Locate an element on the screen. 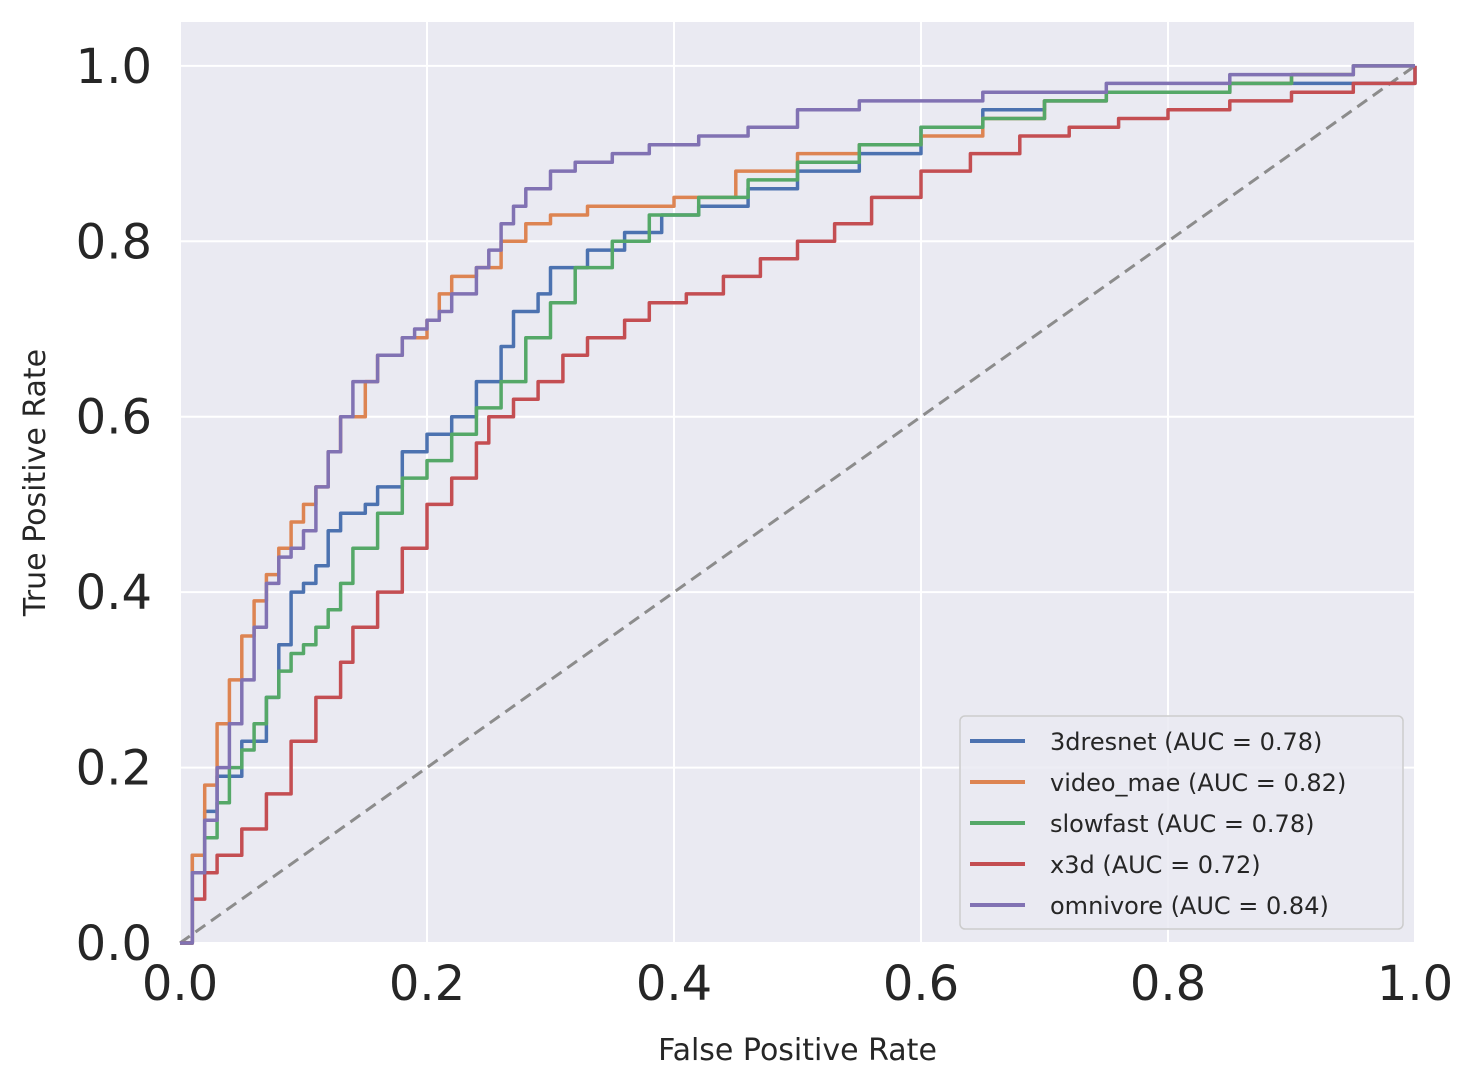  x-tick-label-5: 1.0 is located at coordinates (1415, 984).